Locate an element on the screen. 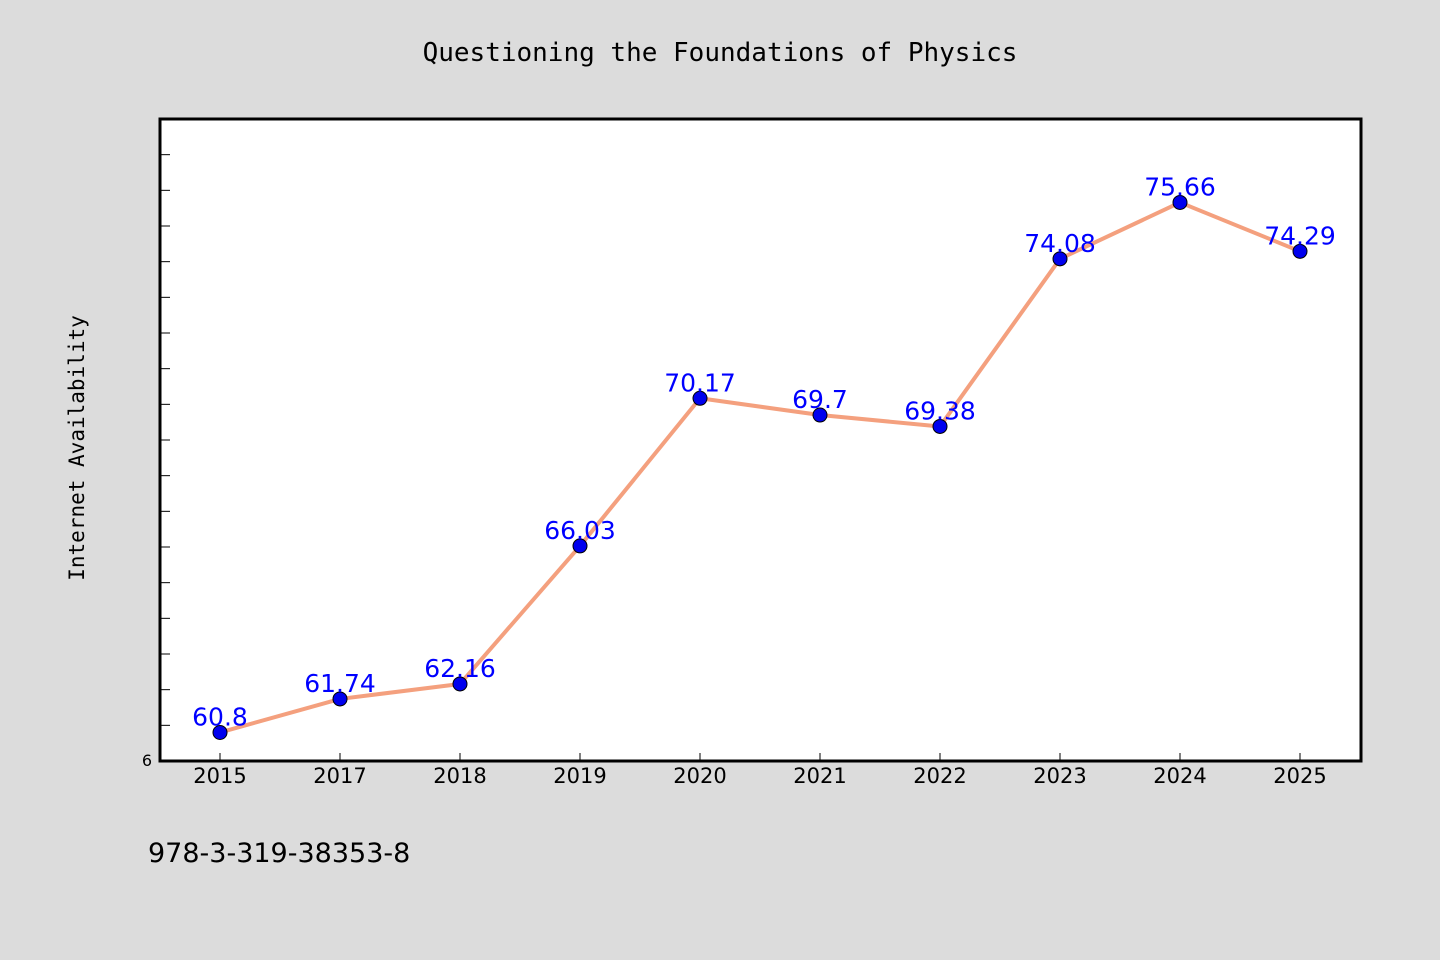  data-label: 75.66 is located at coordinates (1180, 186).